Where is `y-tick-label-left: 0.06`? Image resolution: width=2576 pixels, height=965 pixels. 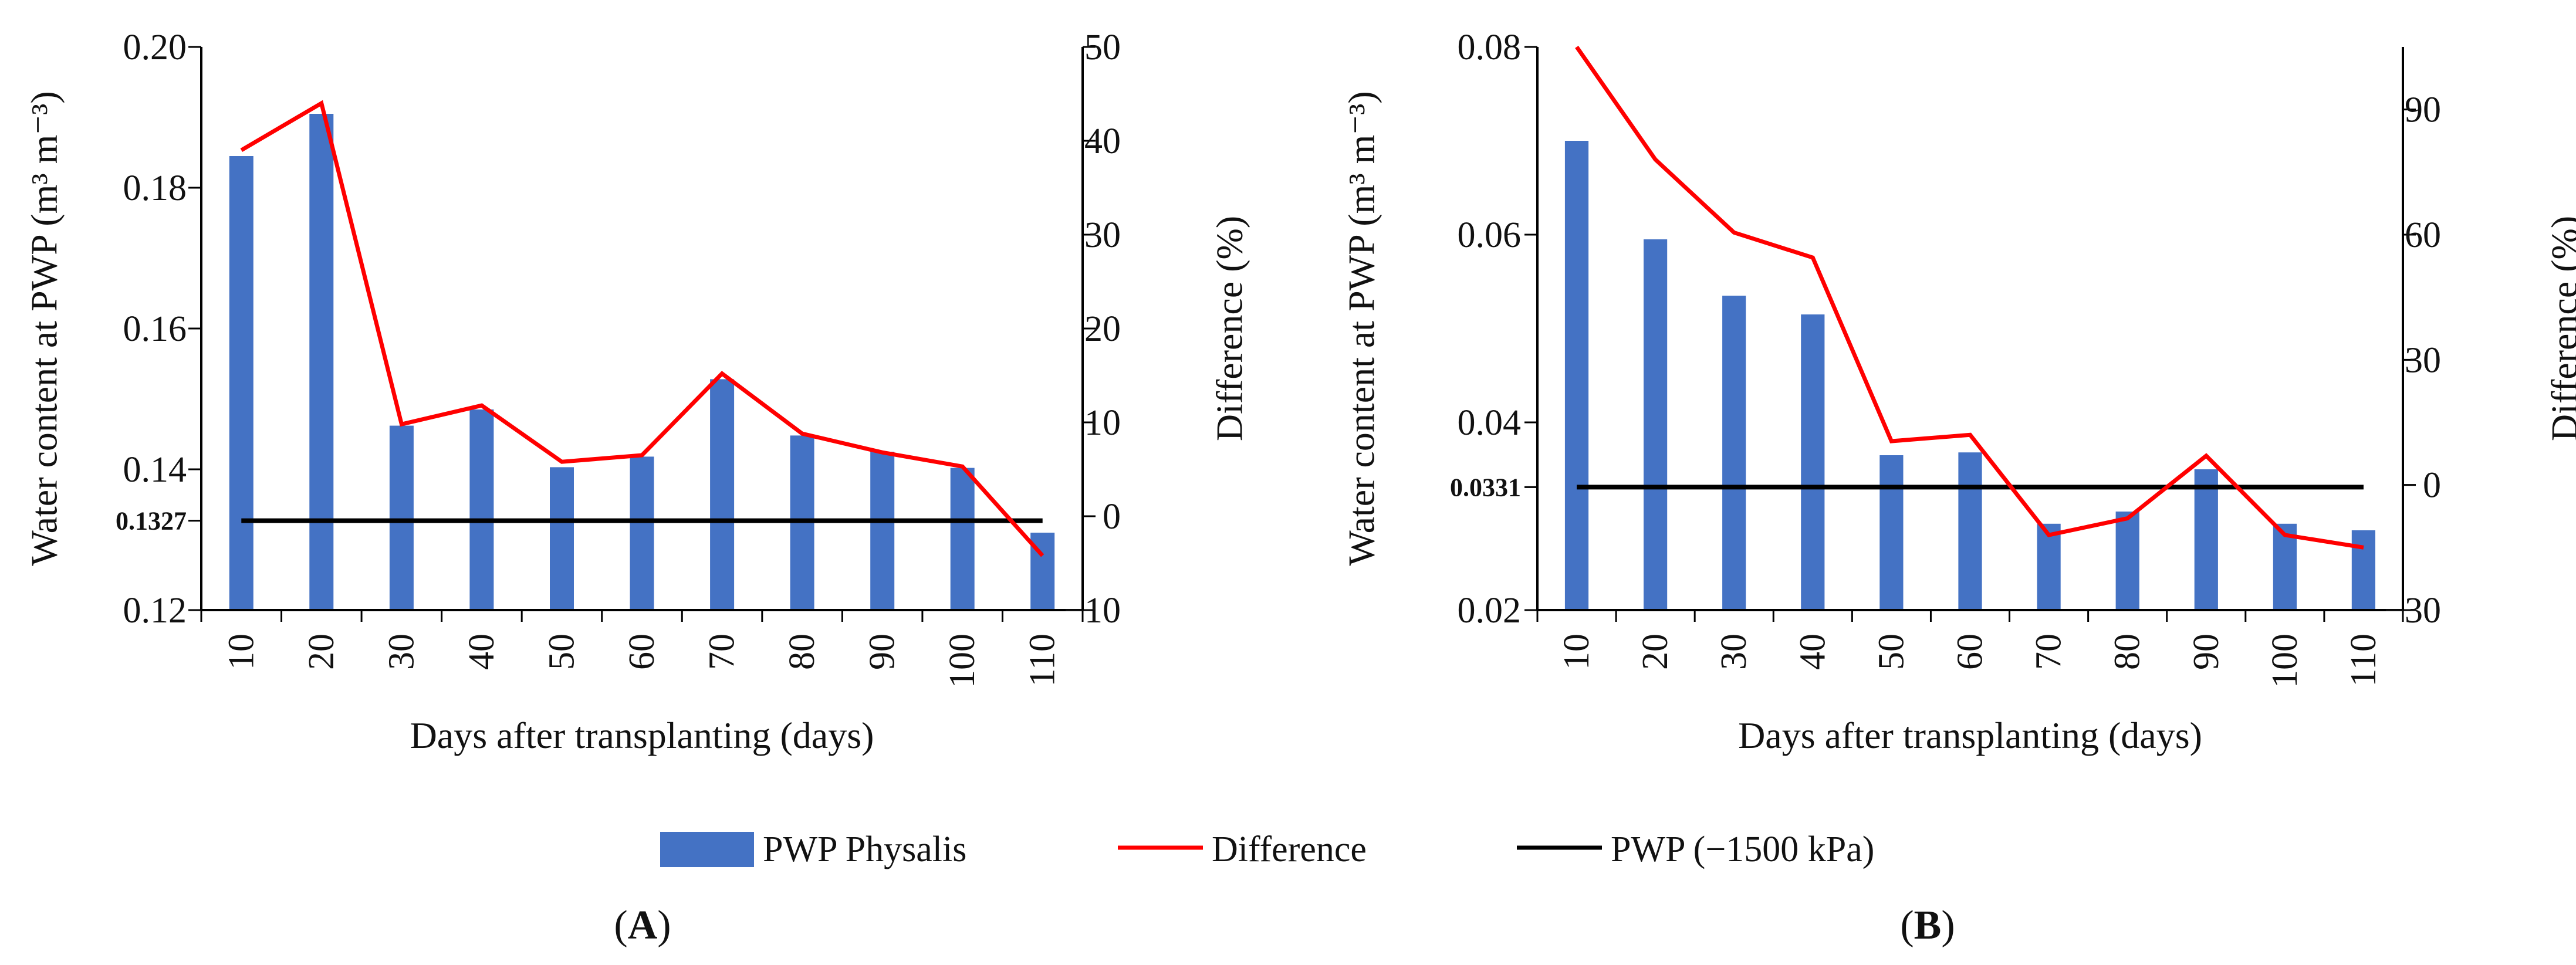 y-tick-label-left: 0.06 is located at coordinates (1490, 235).